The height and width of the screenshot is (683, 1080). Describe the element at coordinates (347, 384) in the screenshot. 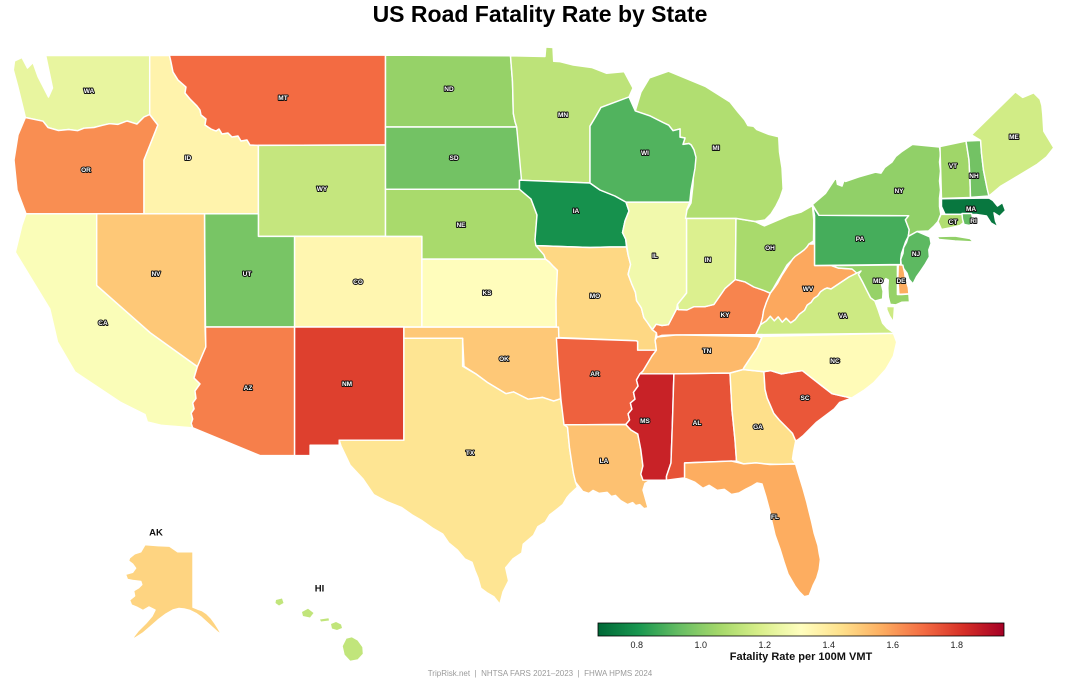

I see `svg-text: NM` at that location.